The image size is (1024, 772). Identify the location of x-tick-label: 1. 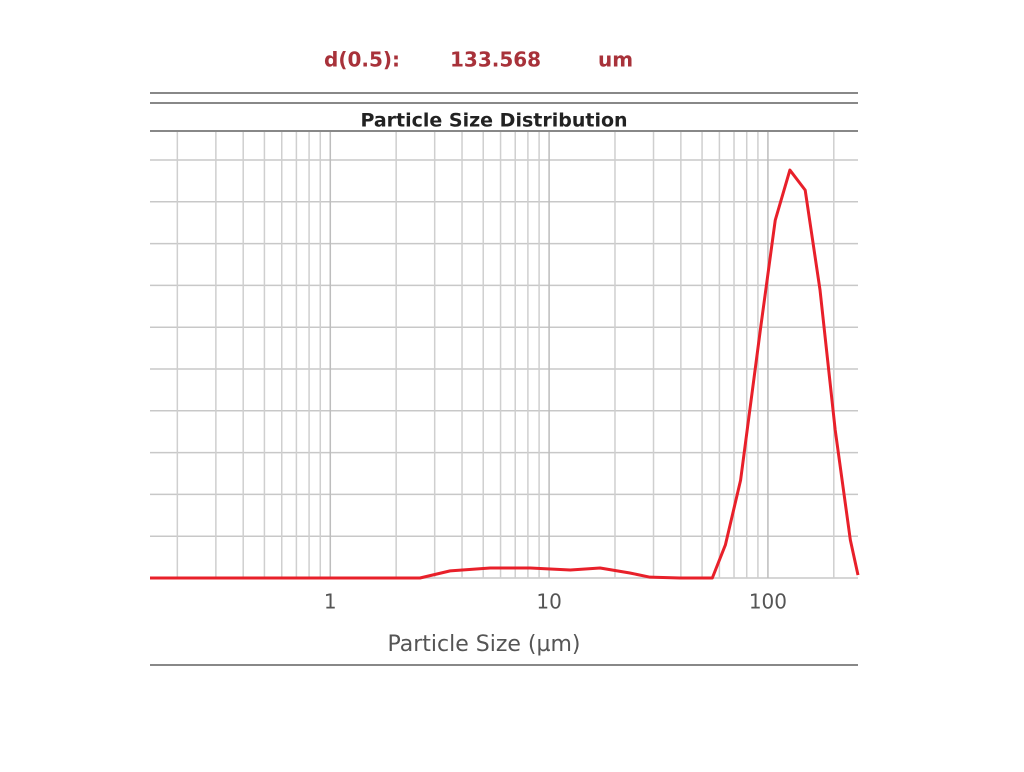
(330, 602).